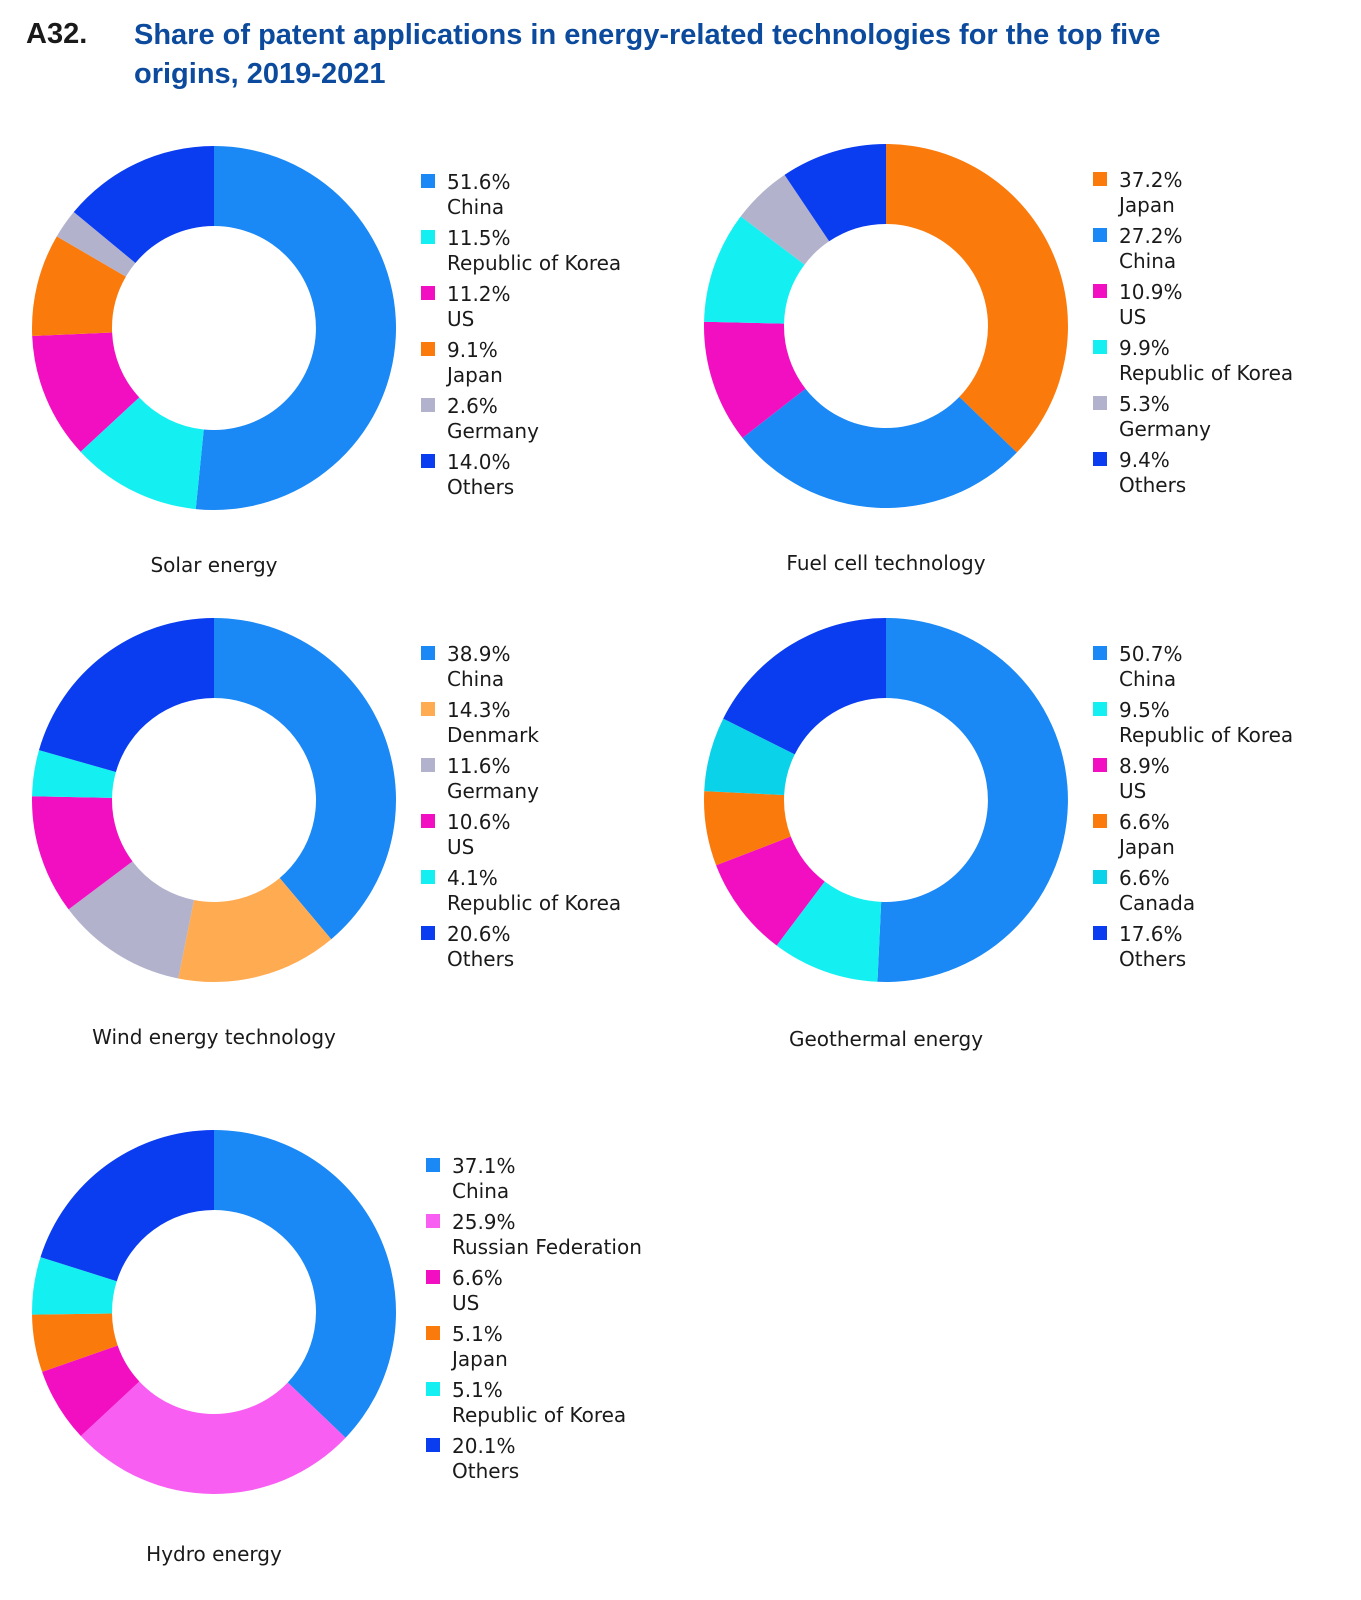  What do you see at coordinates (521, 670) in the screenshot?
I see `legend-item-china: 38.9% China` at bounding box center [521, 670].